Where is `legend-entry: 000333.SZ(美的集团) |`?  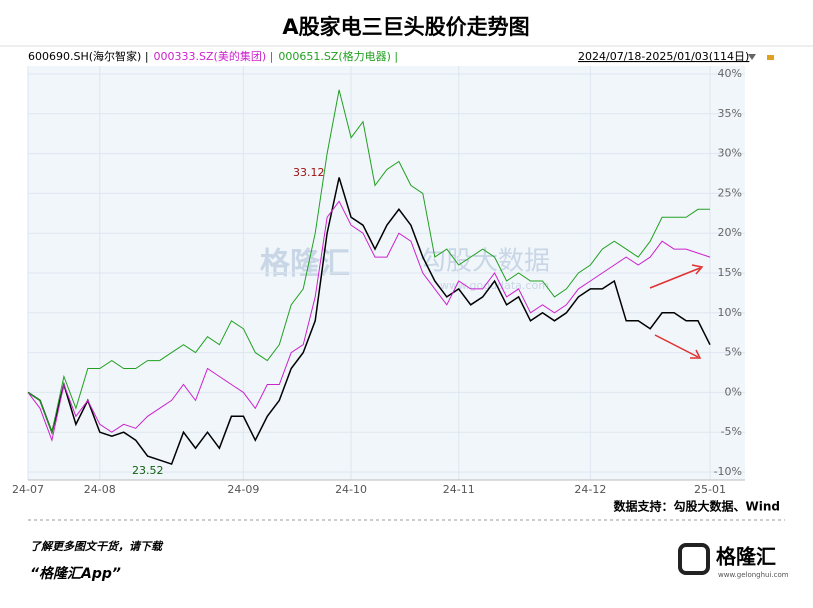
legend-entry: 000333.SZ(美的集团) | is located at coordinates (214, 56).